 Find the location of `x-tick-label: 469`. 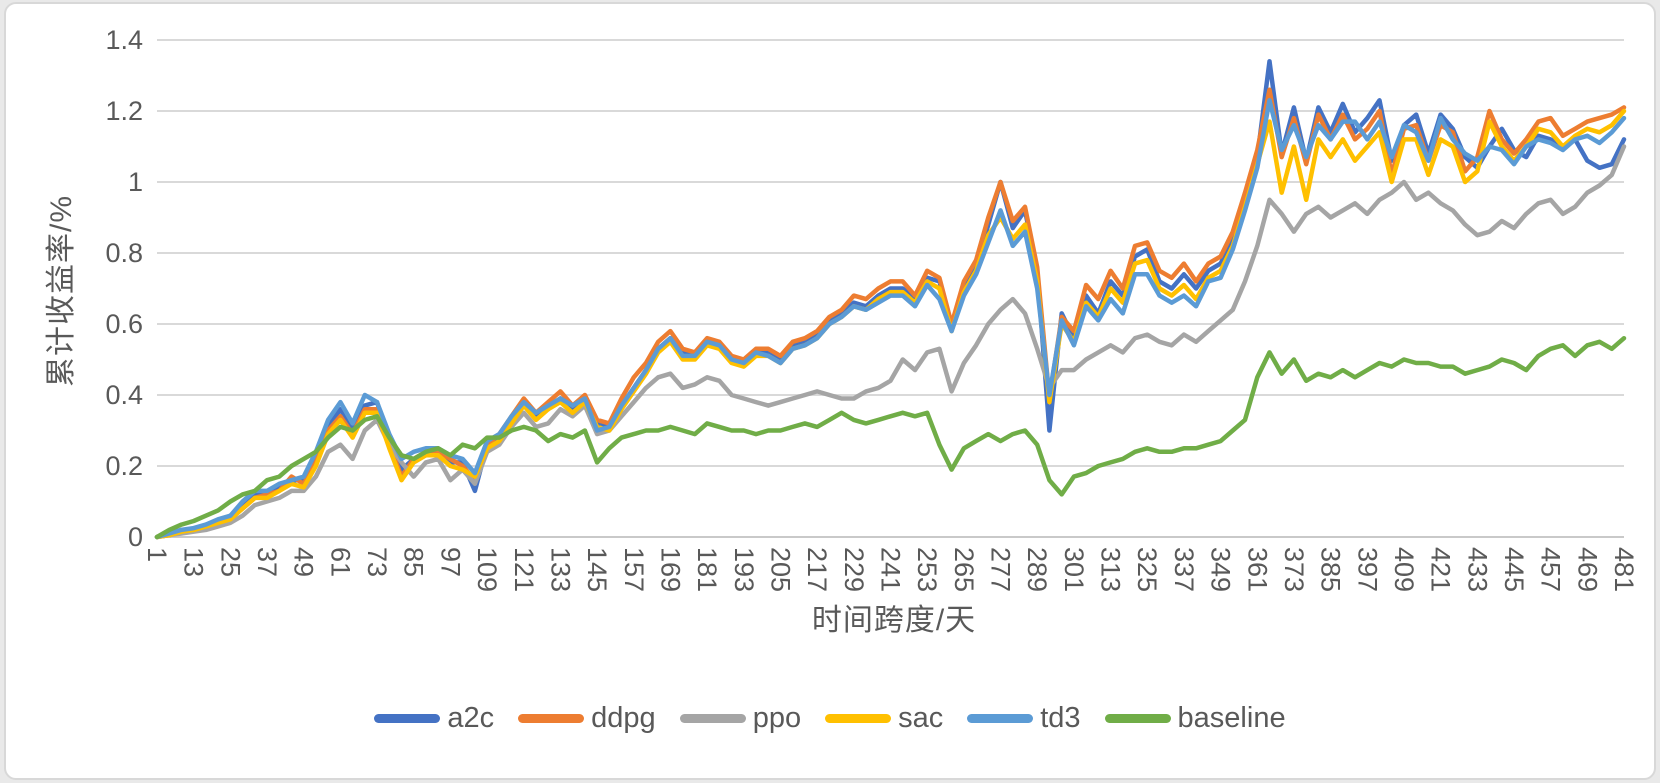

x-tick-label: 469 is located at coordinates (1587, 569).